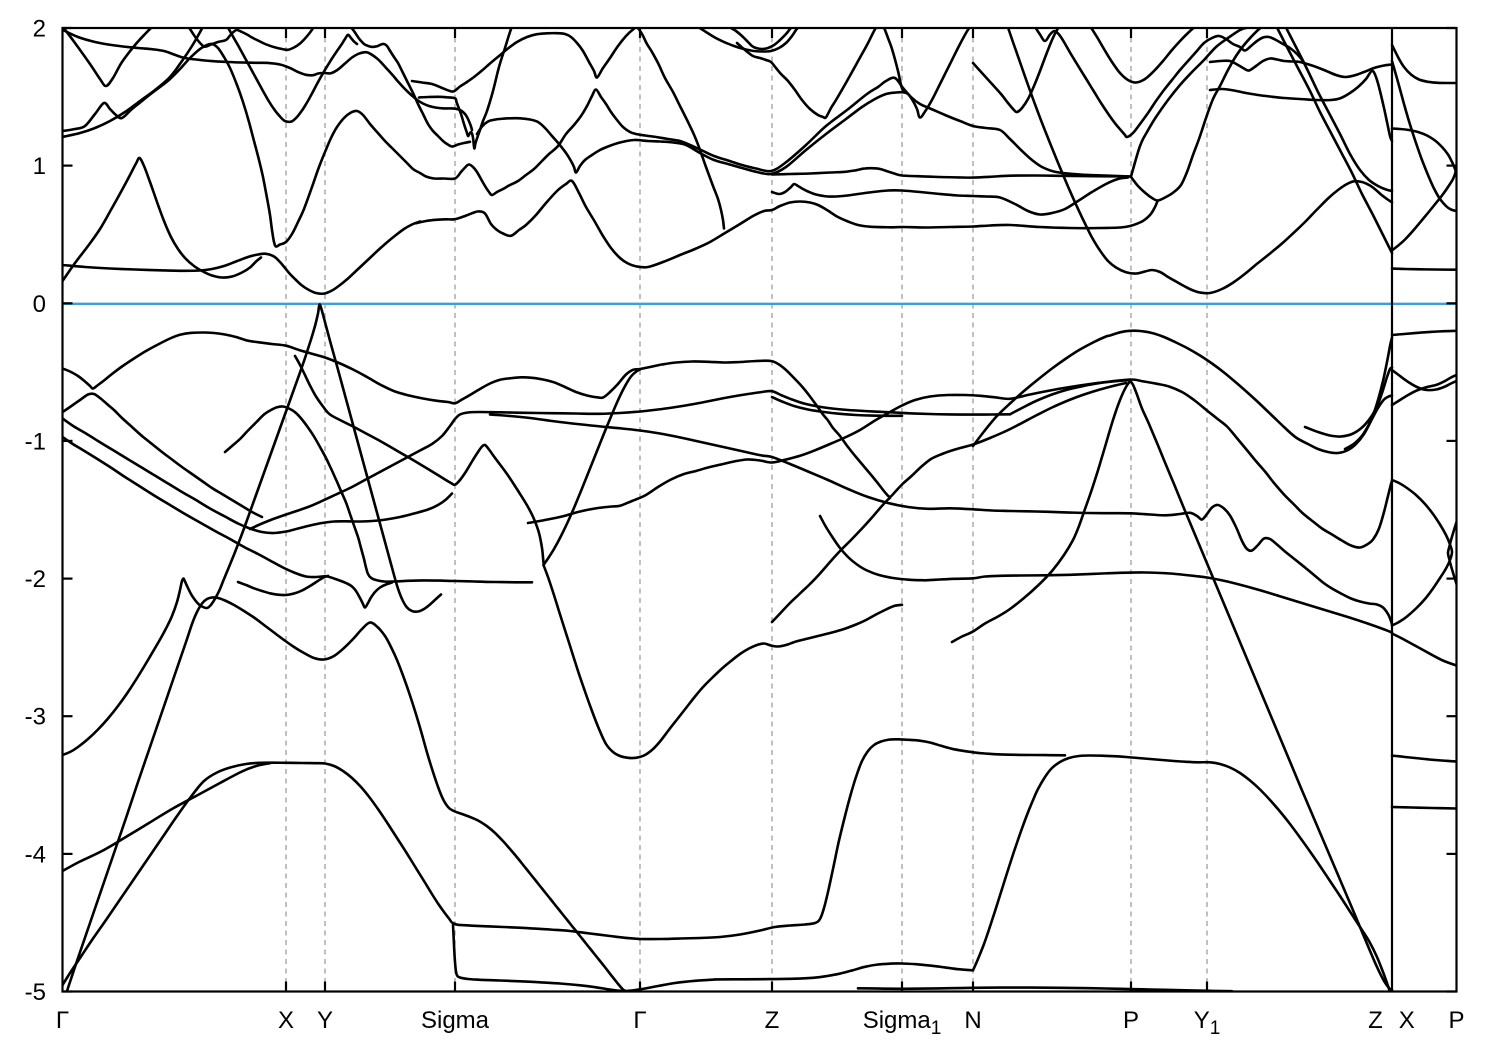 This screenshot has width=1500, height=1050. What do you see at coordinates (455, 1020) in the screenshot?
I see `svg-text: Sigma` at bounding box center [455, 1020].